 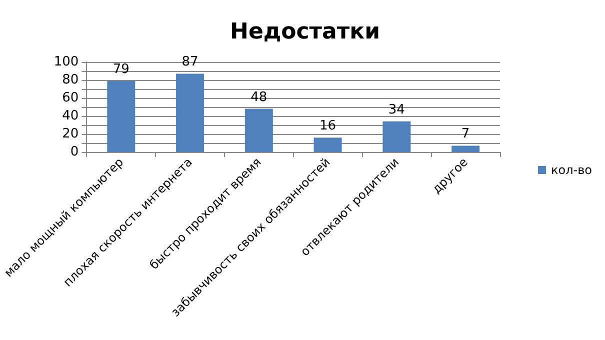 I want to click on legend-label: кол-во, so click(x=571, y=170).